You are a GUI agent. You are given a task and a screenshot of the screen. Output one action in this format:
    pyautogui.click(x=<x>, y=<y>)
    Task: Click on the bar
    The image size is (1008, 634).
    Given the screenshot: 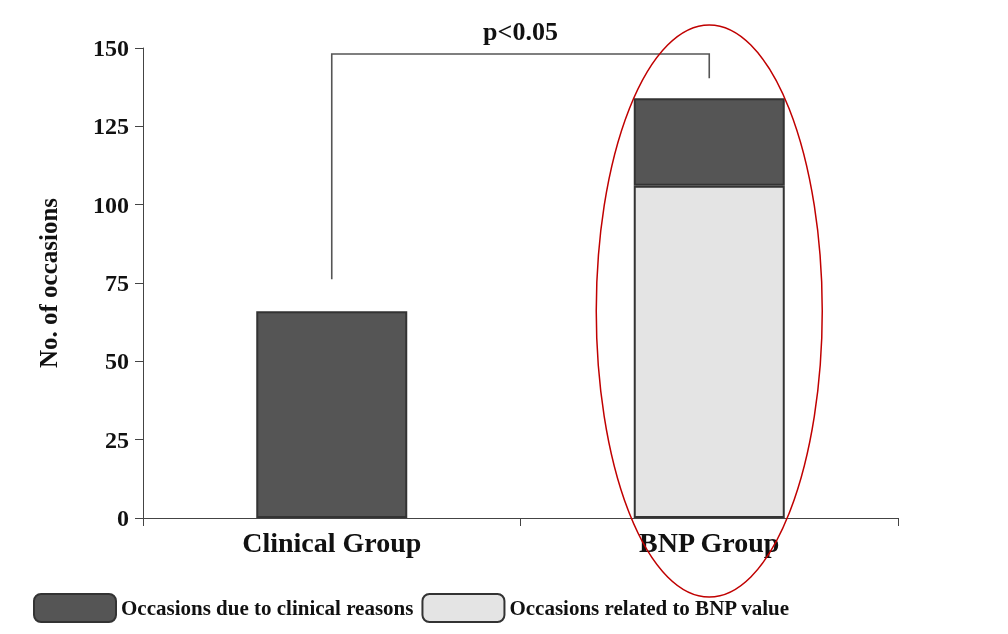 What is the action you would take?
    pyautogui.click(x=332, y=414)
    